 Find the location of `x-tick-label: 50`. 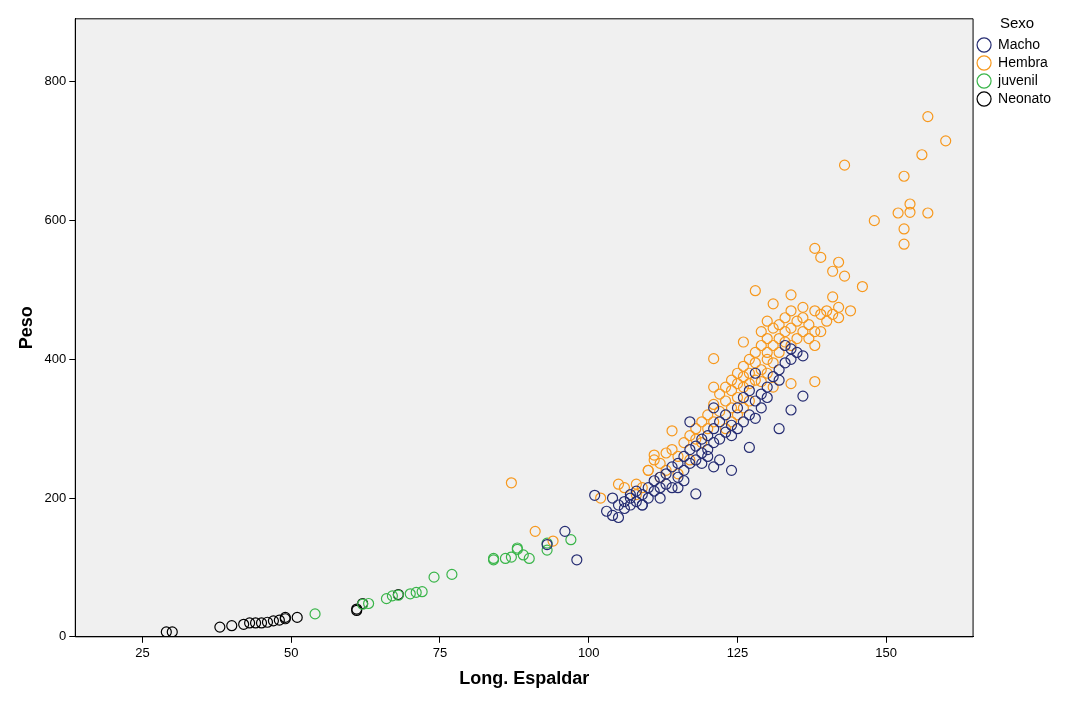

x-tick-label: 50 is located at coordinates (291, 653).